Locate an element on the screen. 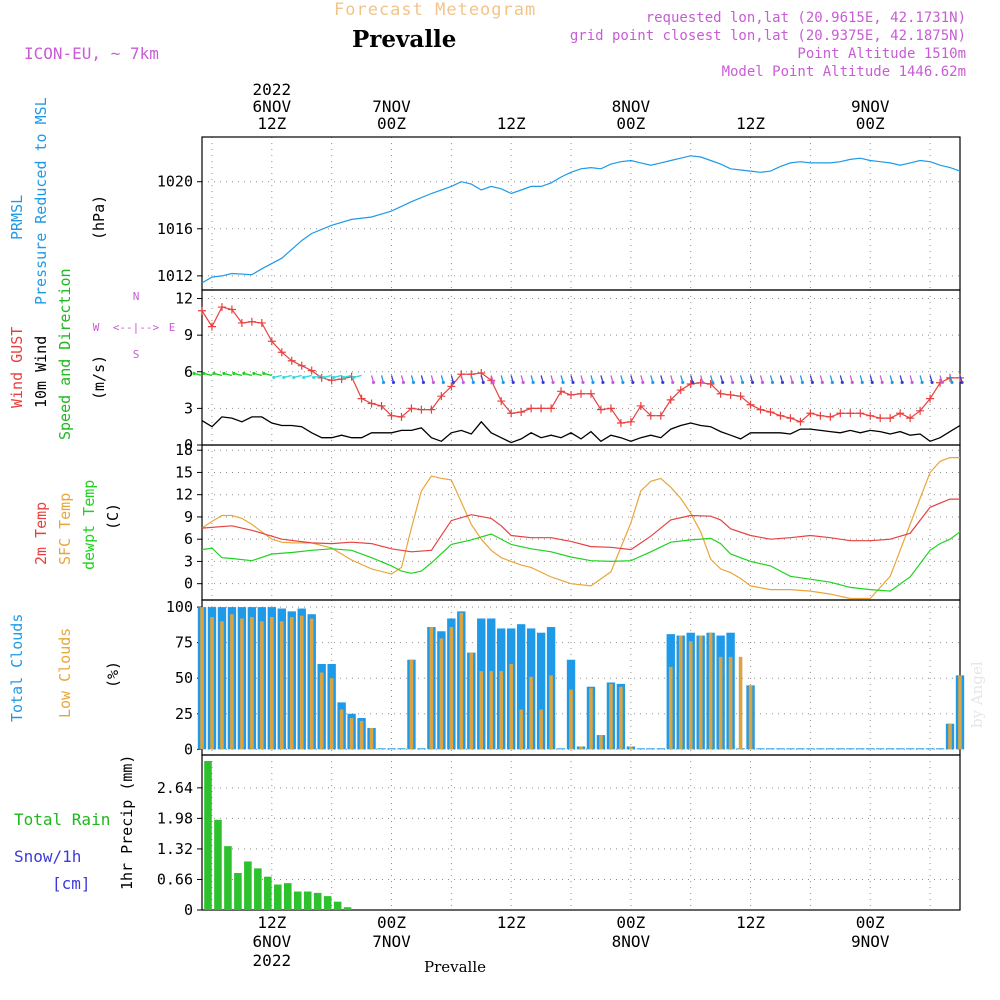 The image size is (1000, 1000). panel-frame-precip is located at coordinates (581, 832).